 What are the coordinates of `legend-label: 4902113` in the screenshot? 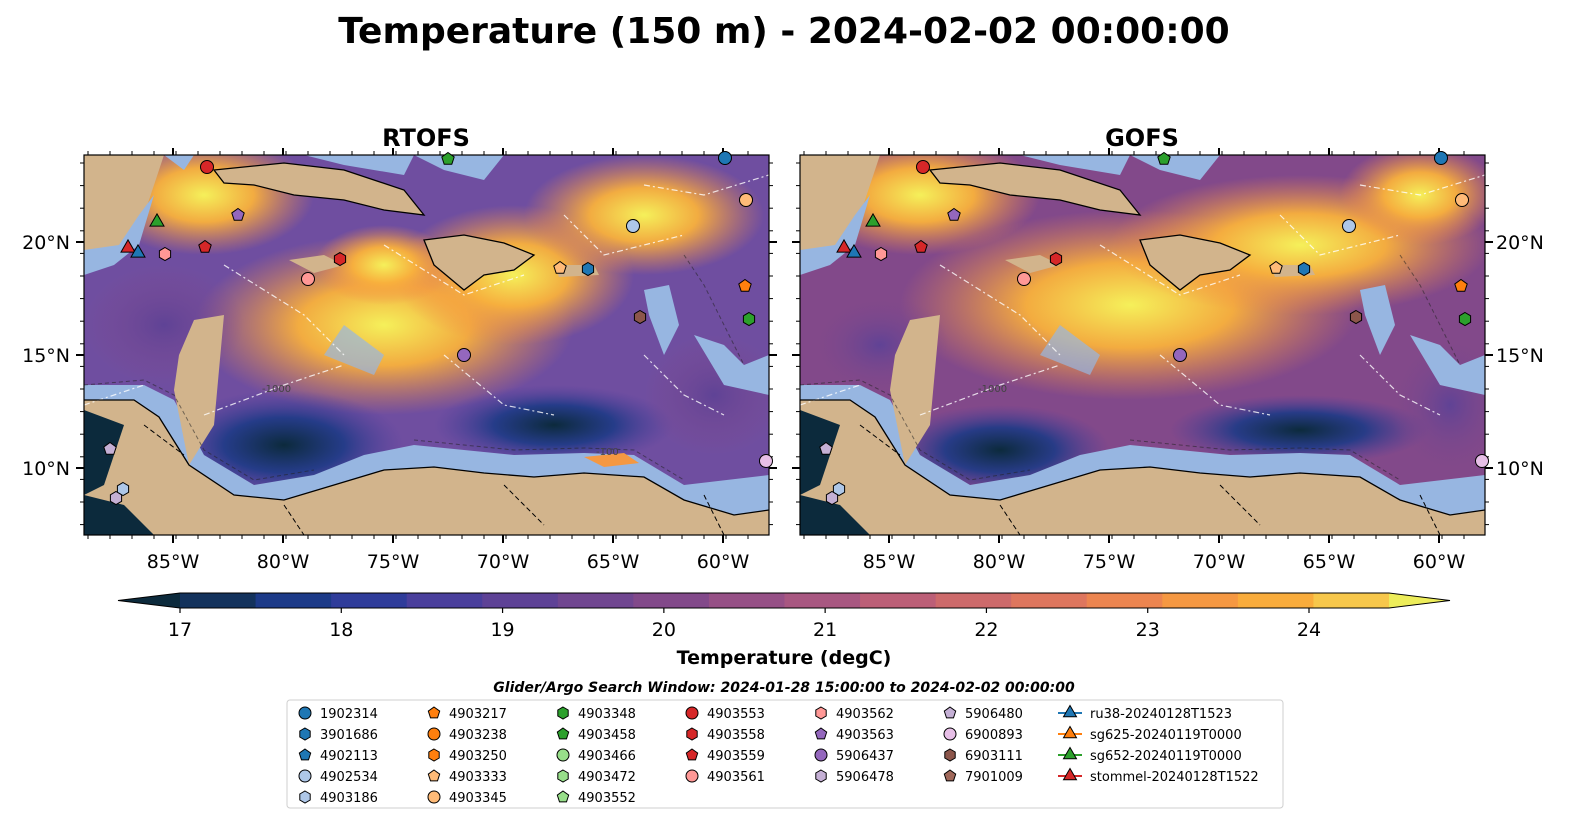 It's located at (349, 756).